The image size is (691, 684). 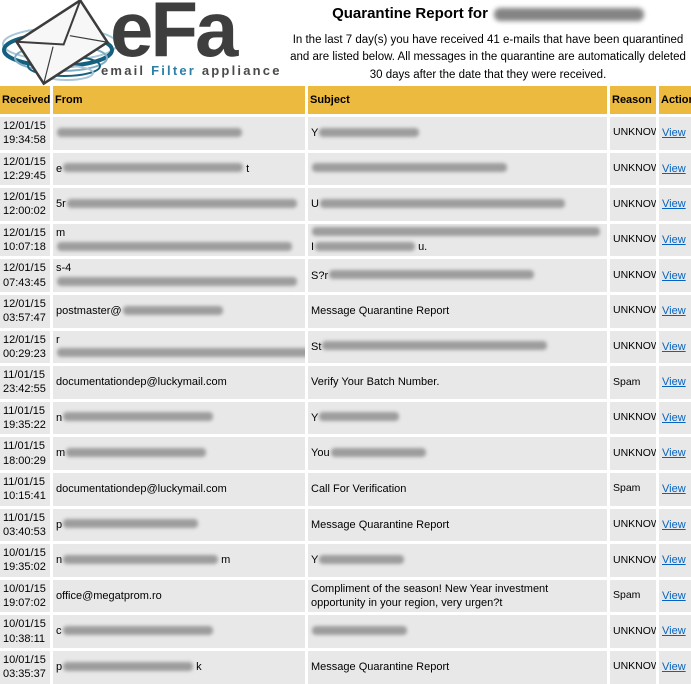 I want to click on from-cell: postmaster@, so click(x=179, y=311).